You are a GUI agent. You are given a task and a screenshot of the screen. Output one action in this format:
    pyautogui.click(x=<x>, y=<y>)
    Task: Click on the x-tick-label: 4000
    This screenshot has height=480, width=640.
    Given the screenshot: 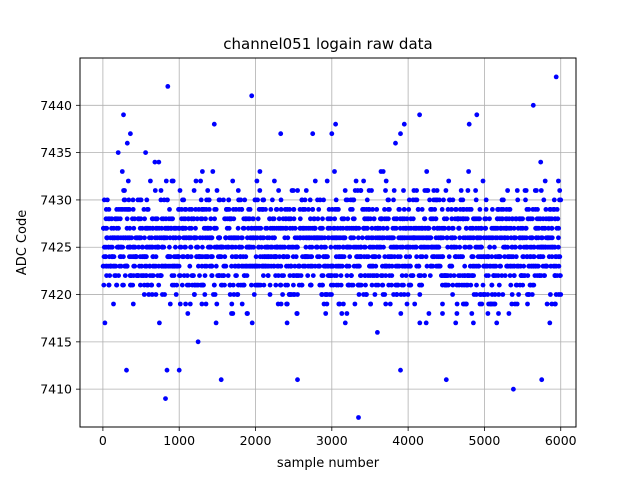 What is the action you would take?
    pyautogui.click(x=408, y=440)
    